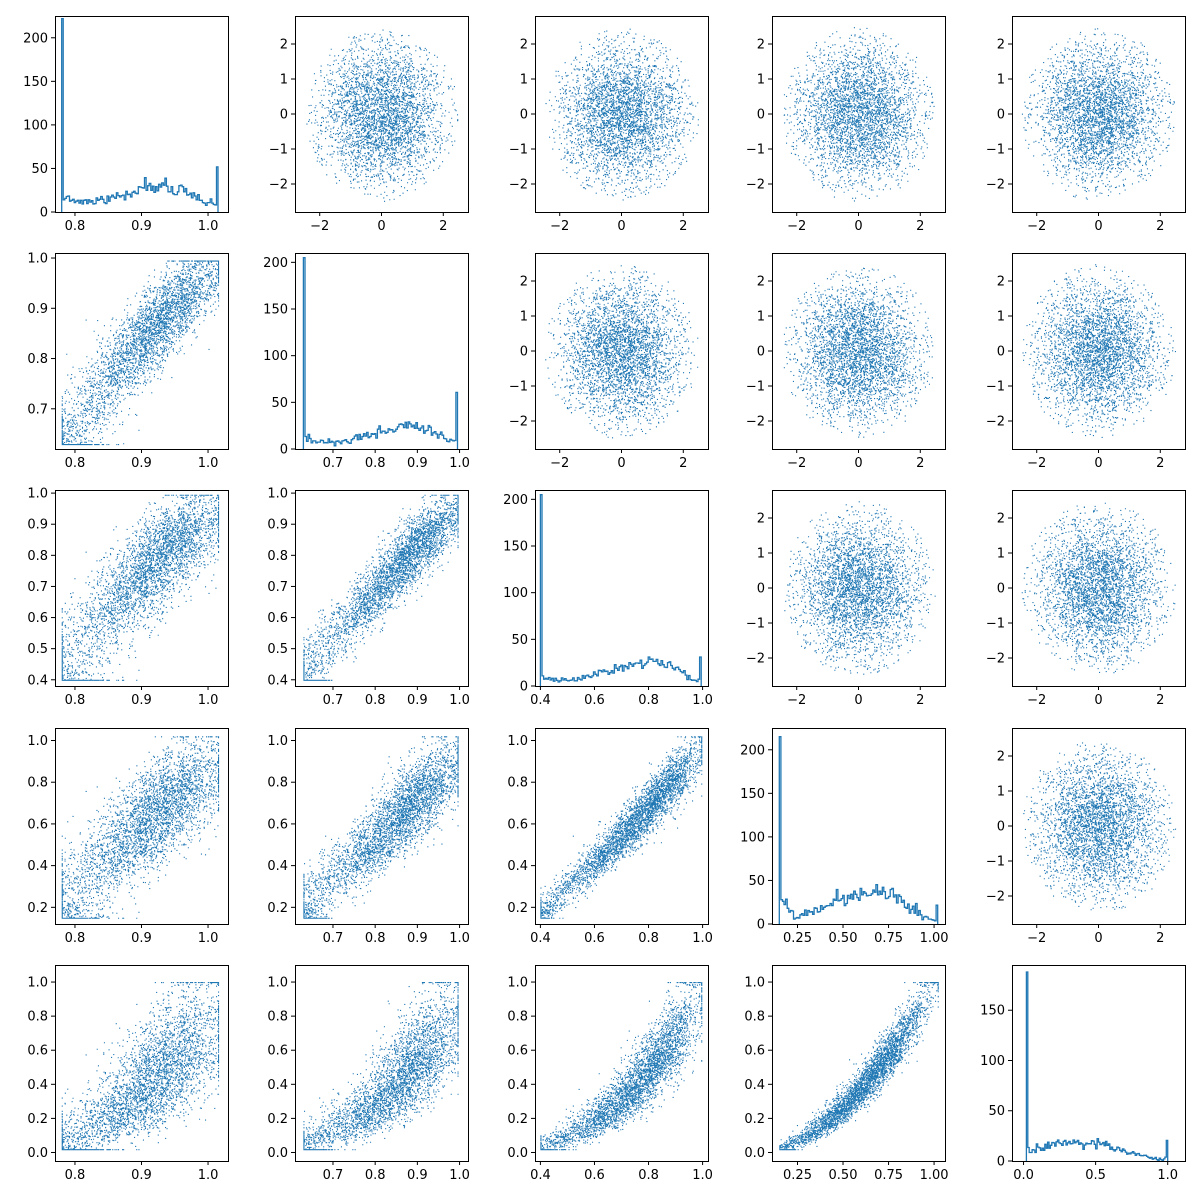  I want to click on y-tick-label: 0.7, so click(277, 587).